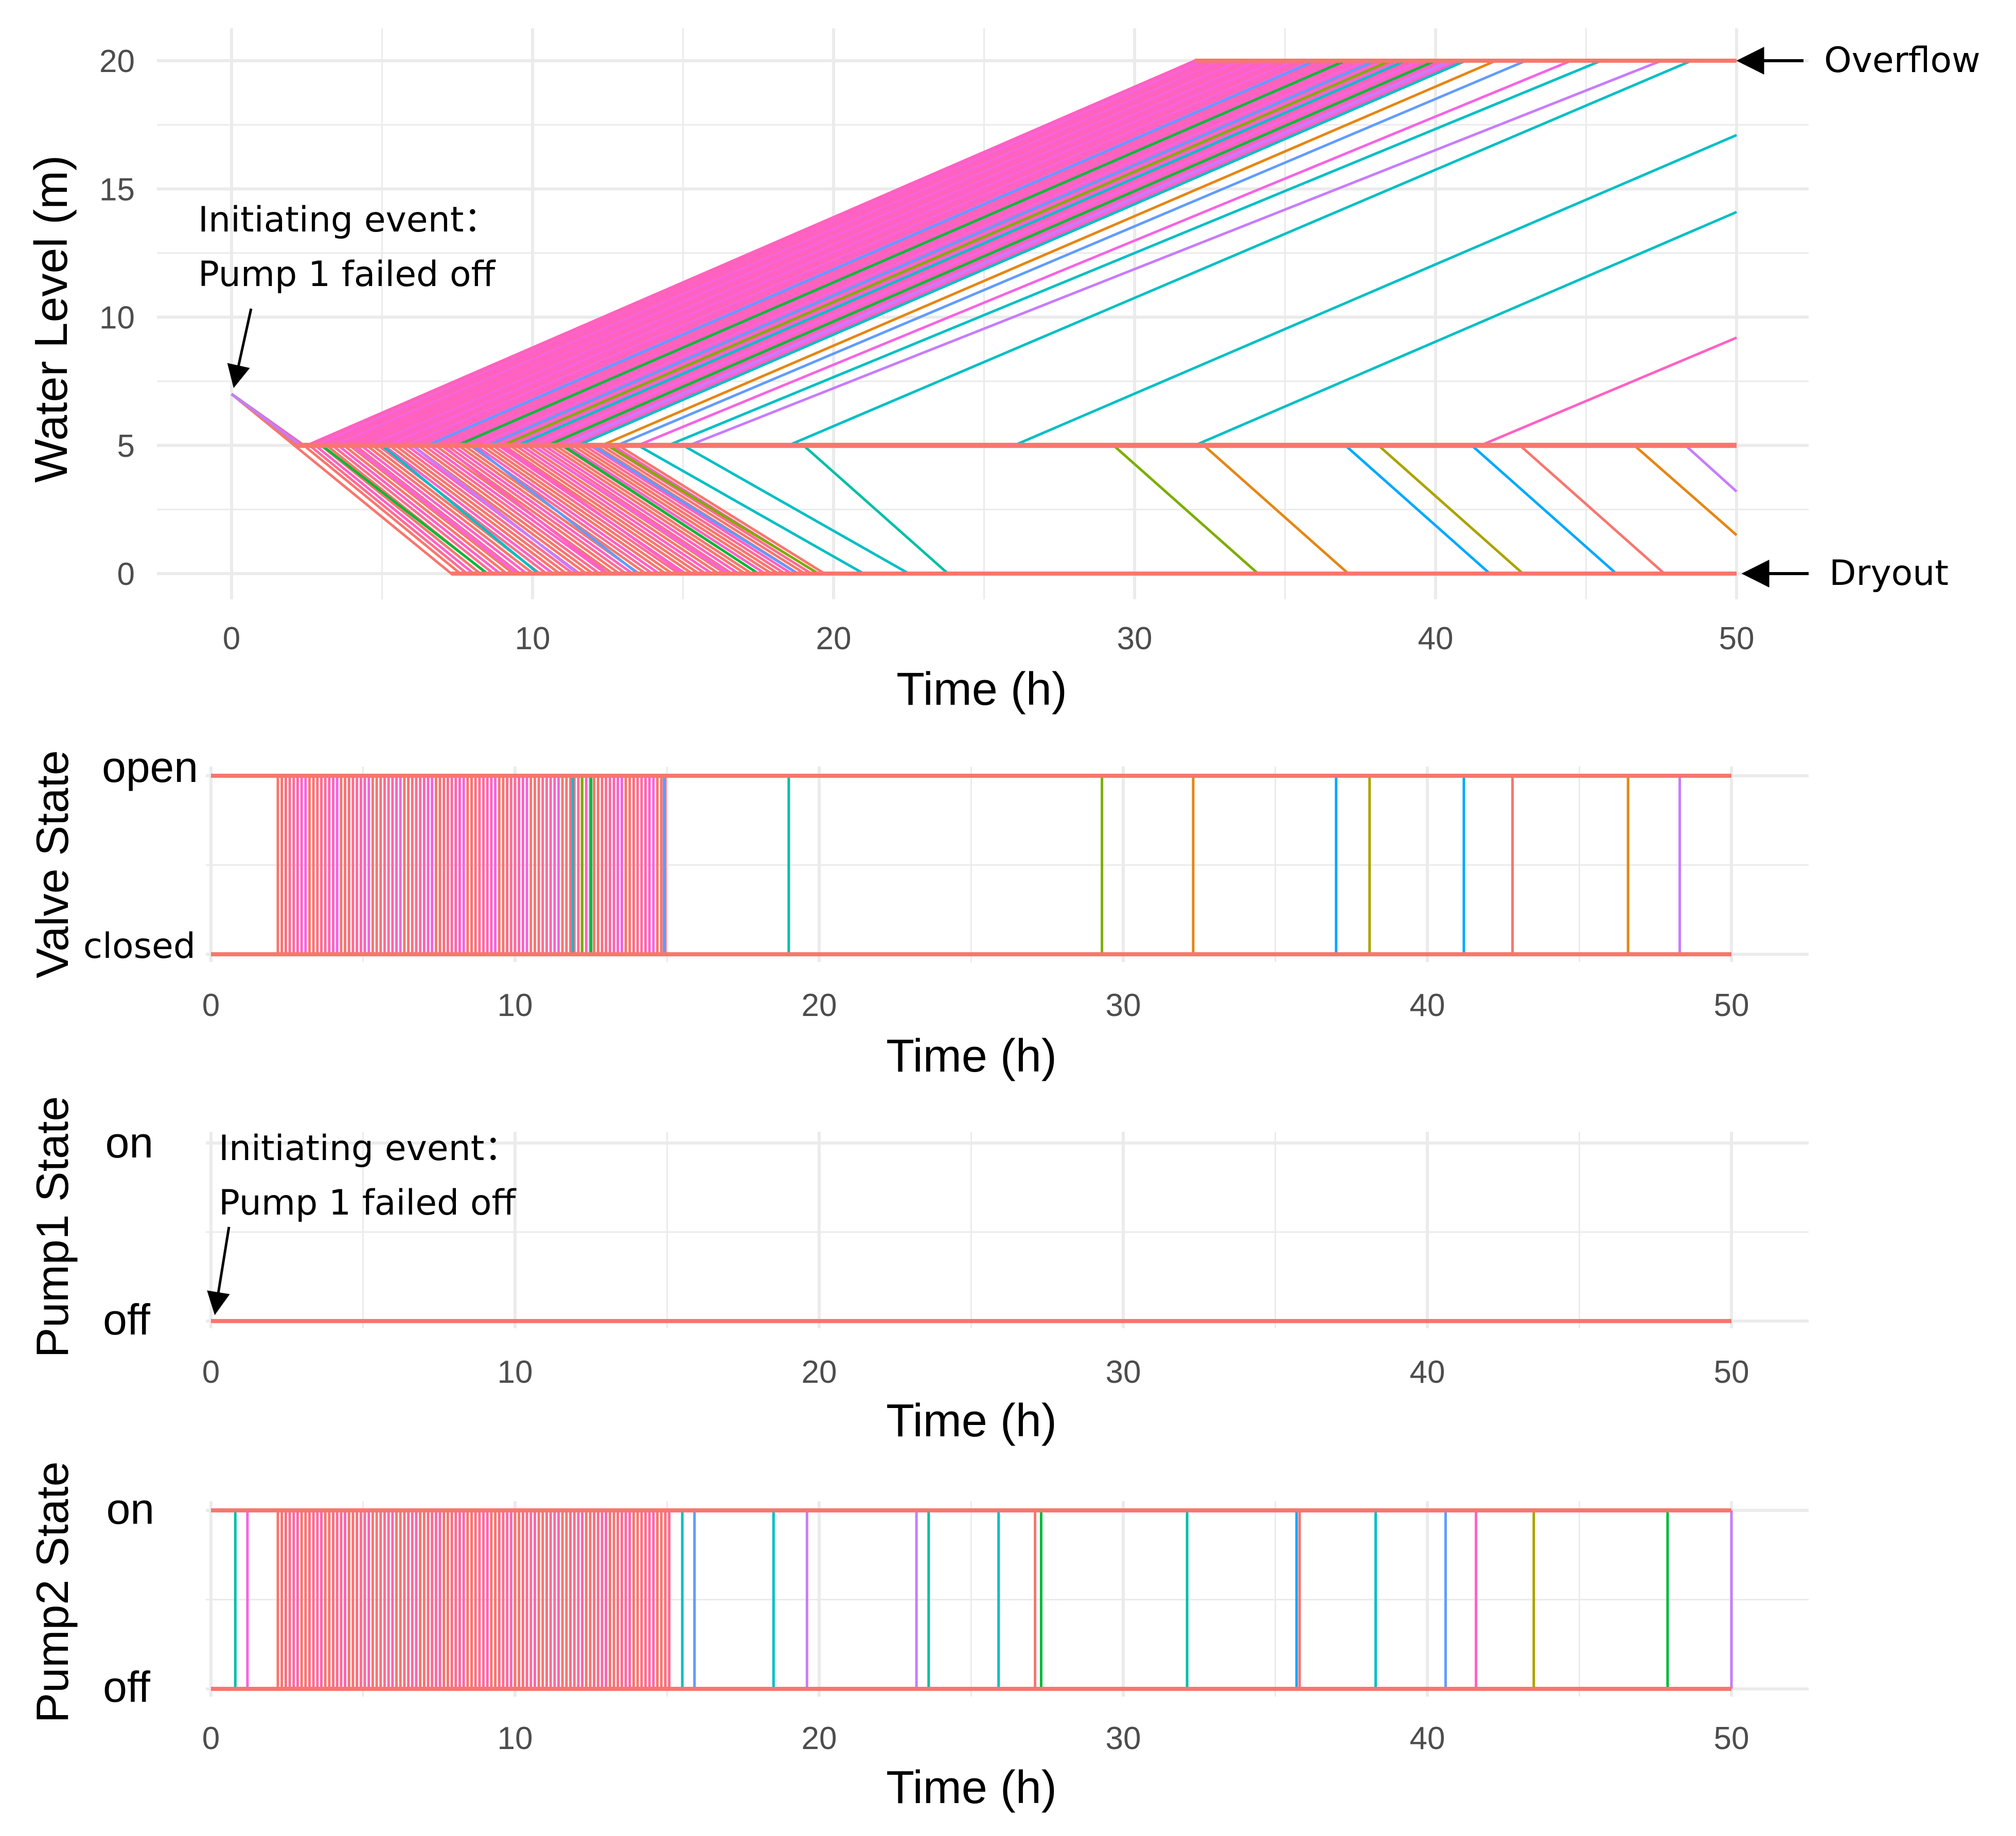 The width and height of the screenshot is (2016, 1836). What do you see at coordinates (976, 1006) in the screenshot?
I see `valve-state-x-ticks: 0 10 20 30 40 50` at bounding box center [976, 1006].